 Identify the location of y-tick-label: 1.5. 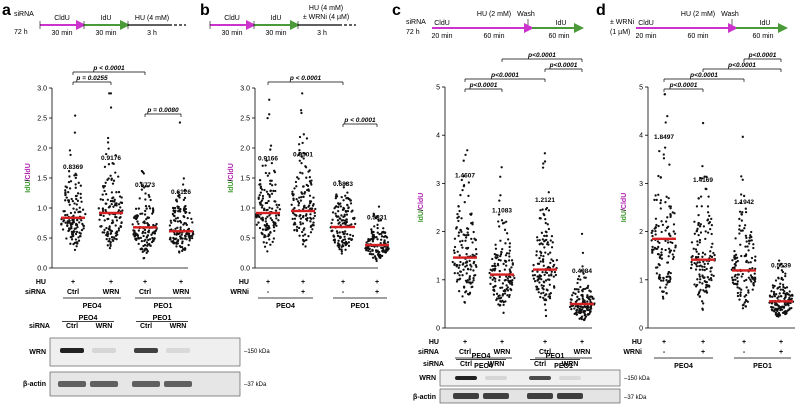
(42, 179).